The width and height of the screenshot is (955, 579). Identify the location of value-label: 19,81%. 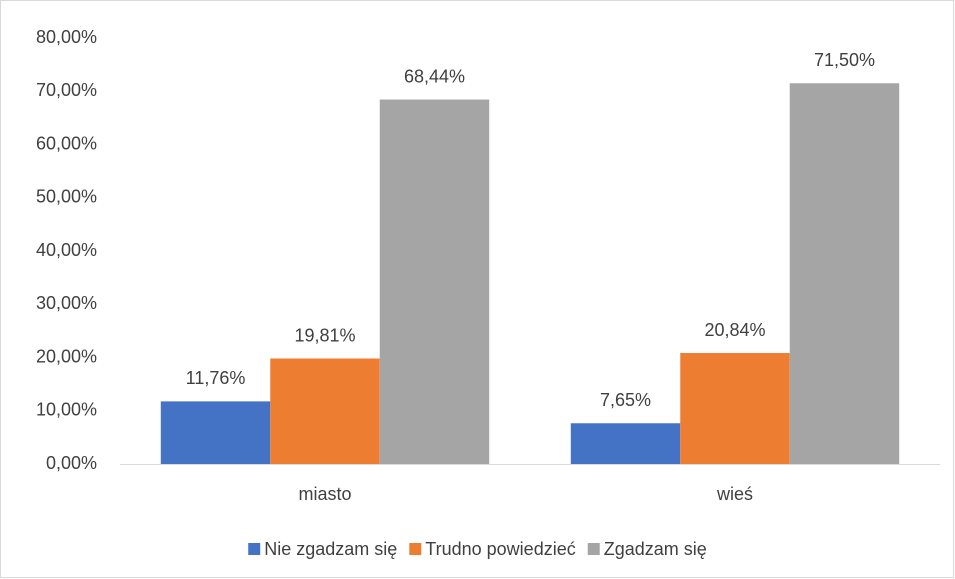
(324, 335).